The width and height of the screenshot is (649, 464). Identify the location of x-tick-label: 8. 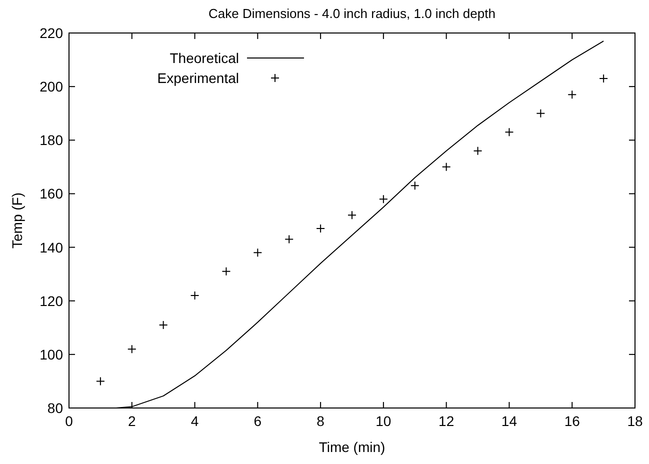
(320, 421).